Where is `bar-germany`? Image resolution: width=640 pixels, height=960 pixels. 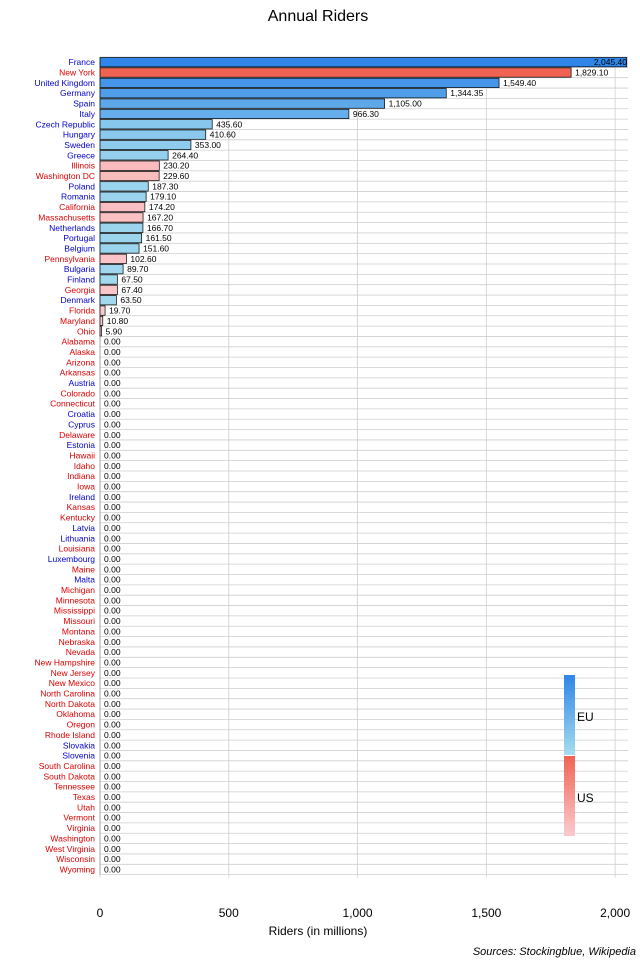
bar-germany is located at coordinates (273, 93).